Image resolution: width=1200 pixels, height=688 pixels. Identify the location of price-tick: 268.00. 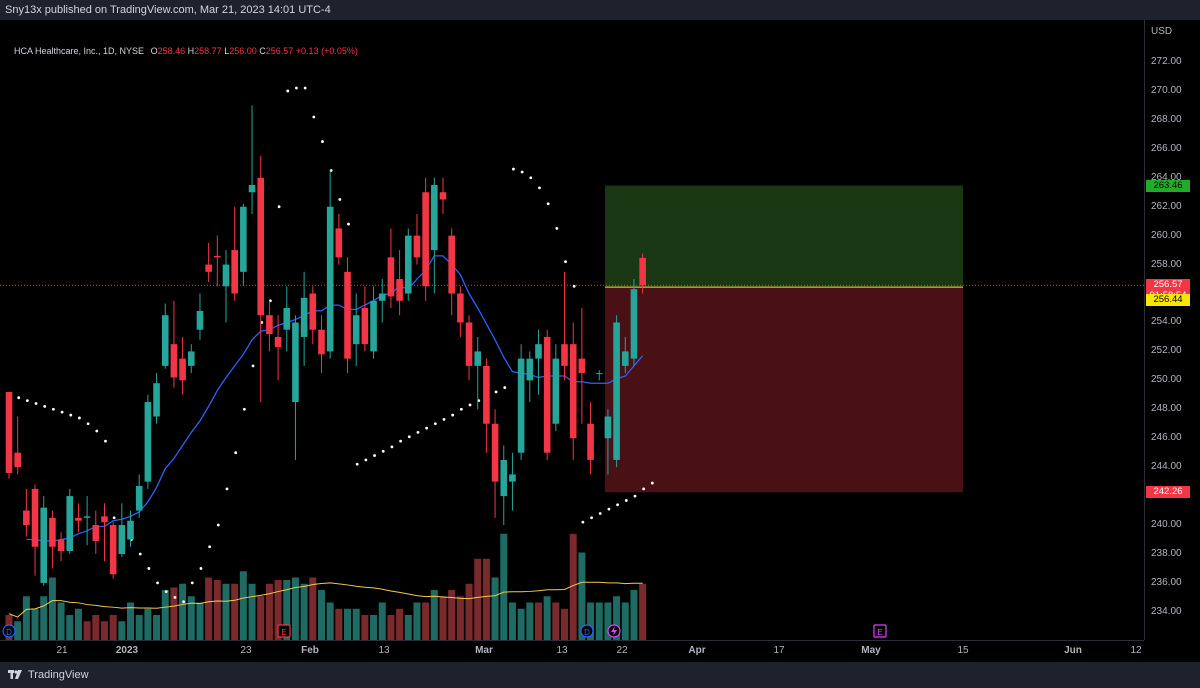
(1166, 119).